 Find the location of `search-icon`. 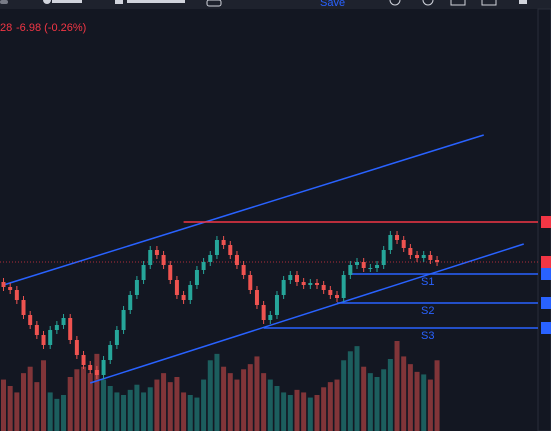

search-icon is located at coordinates (395, 3).